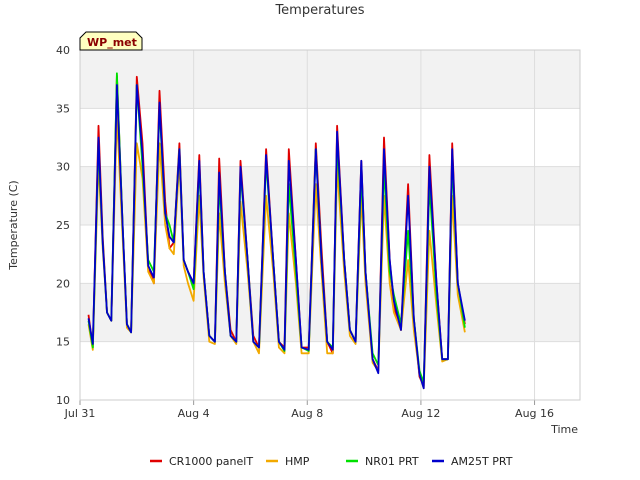  What do you see at coordinates (392, 461) in the screenshot?
I see `legend-label: NR01 PRT` at bounding box center [392, 461].